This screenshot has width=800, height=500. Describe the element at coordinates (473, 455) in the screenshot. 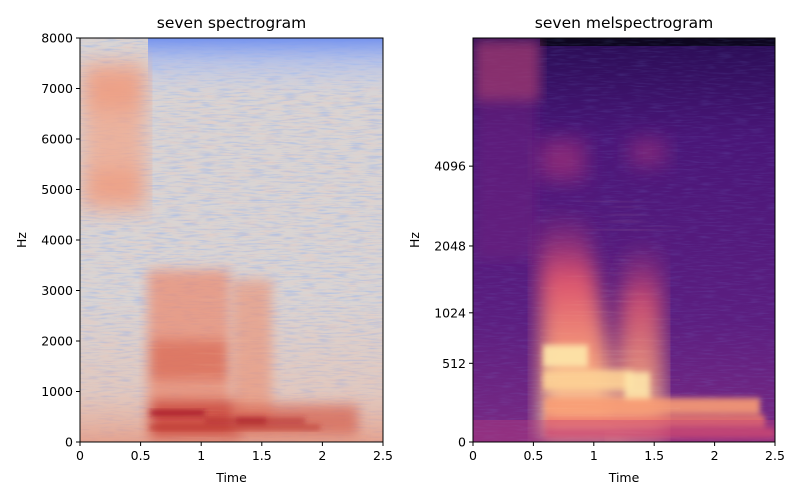

I see `melspectrogram-xtick-label: 0` at that location.